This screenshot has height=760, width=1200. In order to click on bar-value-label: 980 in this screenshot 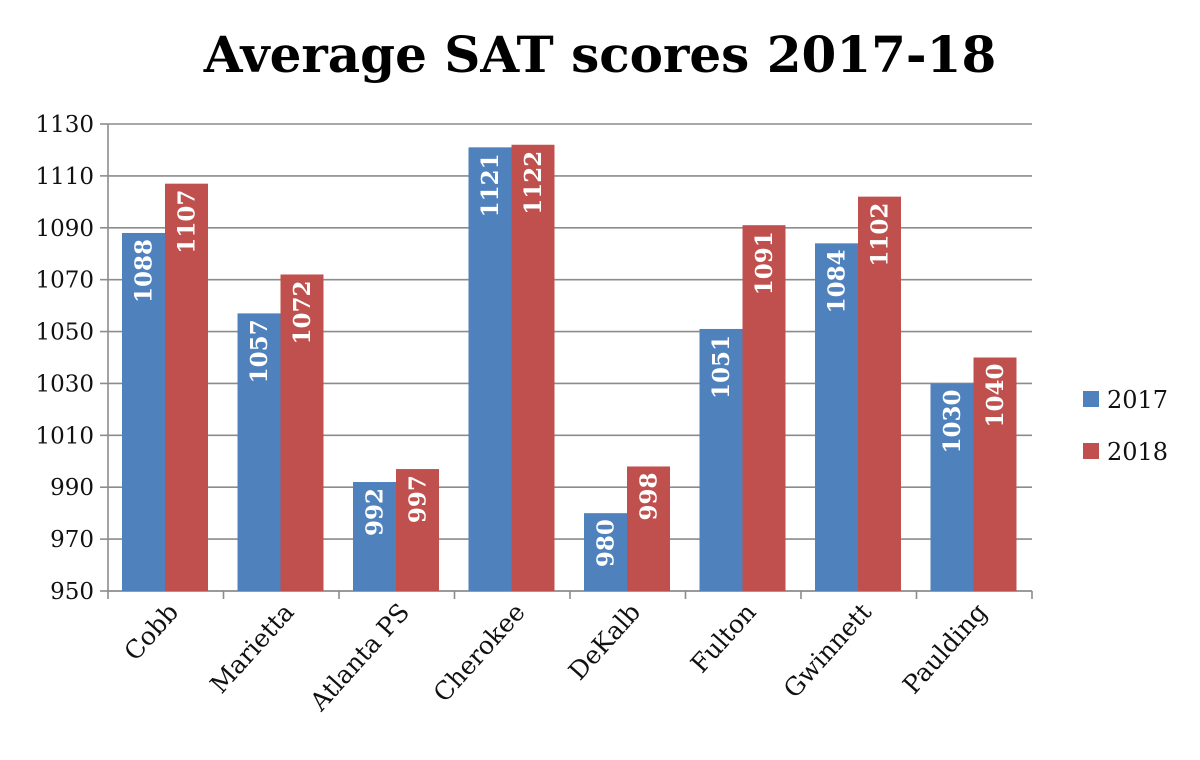, I will do `click(606, 543)`.